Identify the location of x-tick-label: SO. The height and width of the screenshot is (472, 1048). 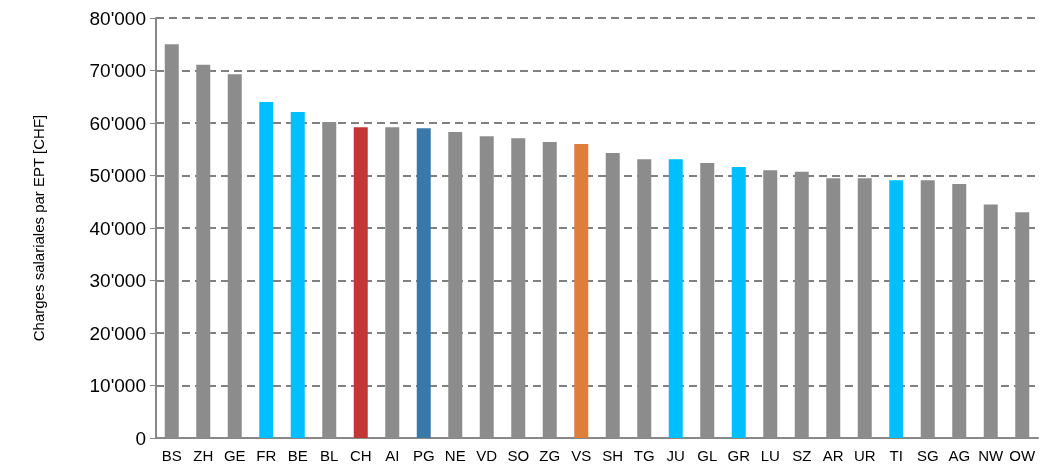
(518, 455).